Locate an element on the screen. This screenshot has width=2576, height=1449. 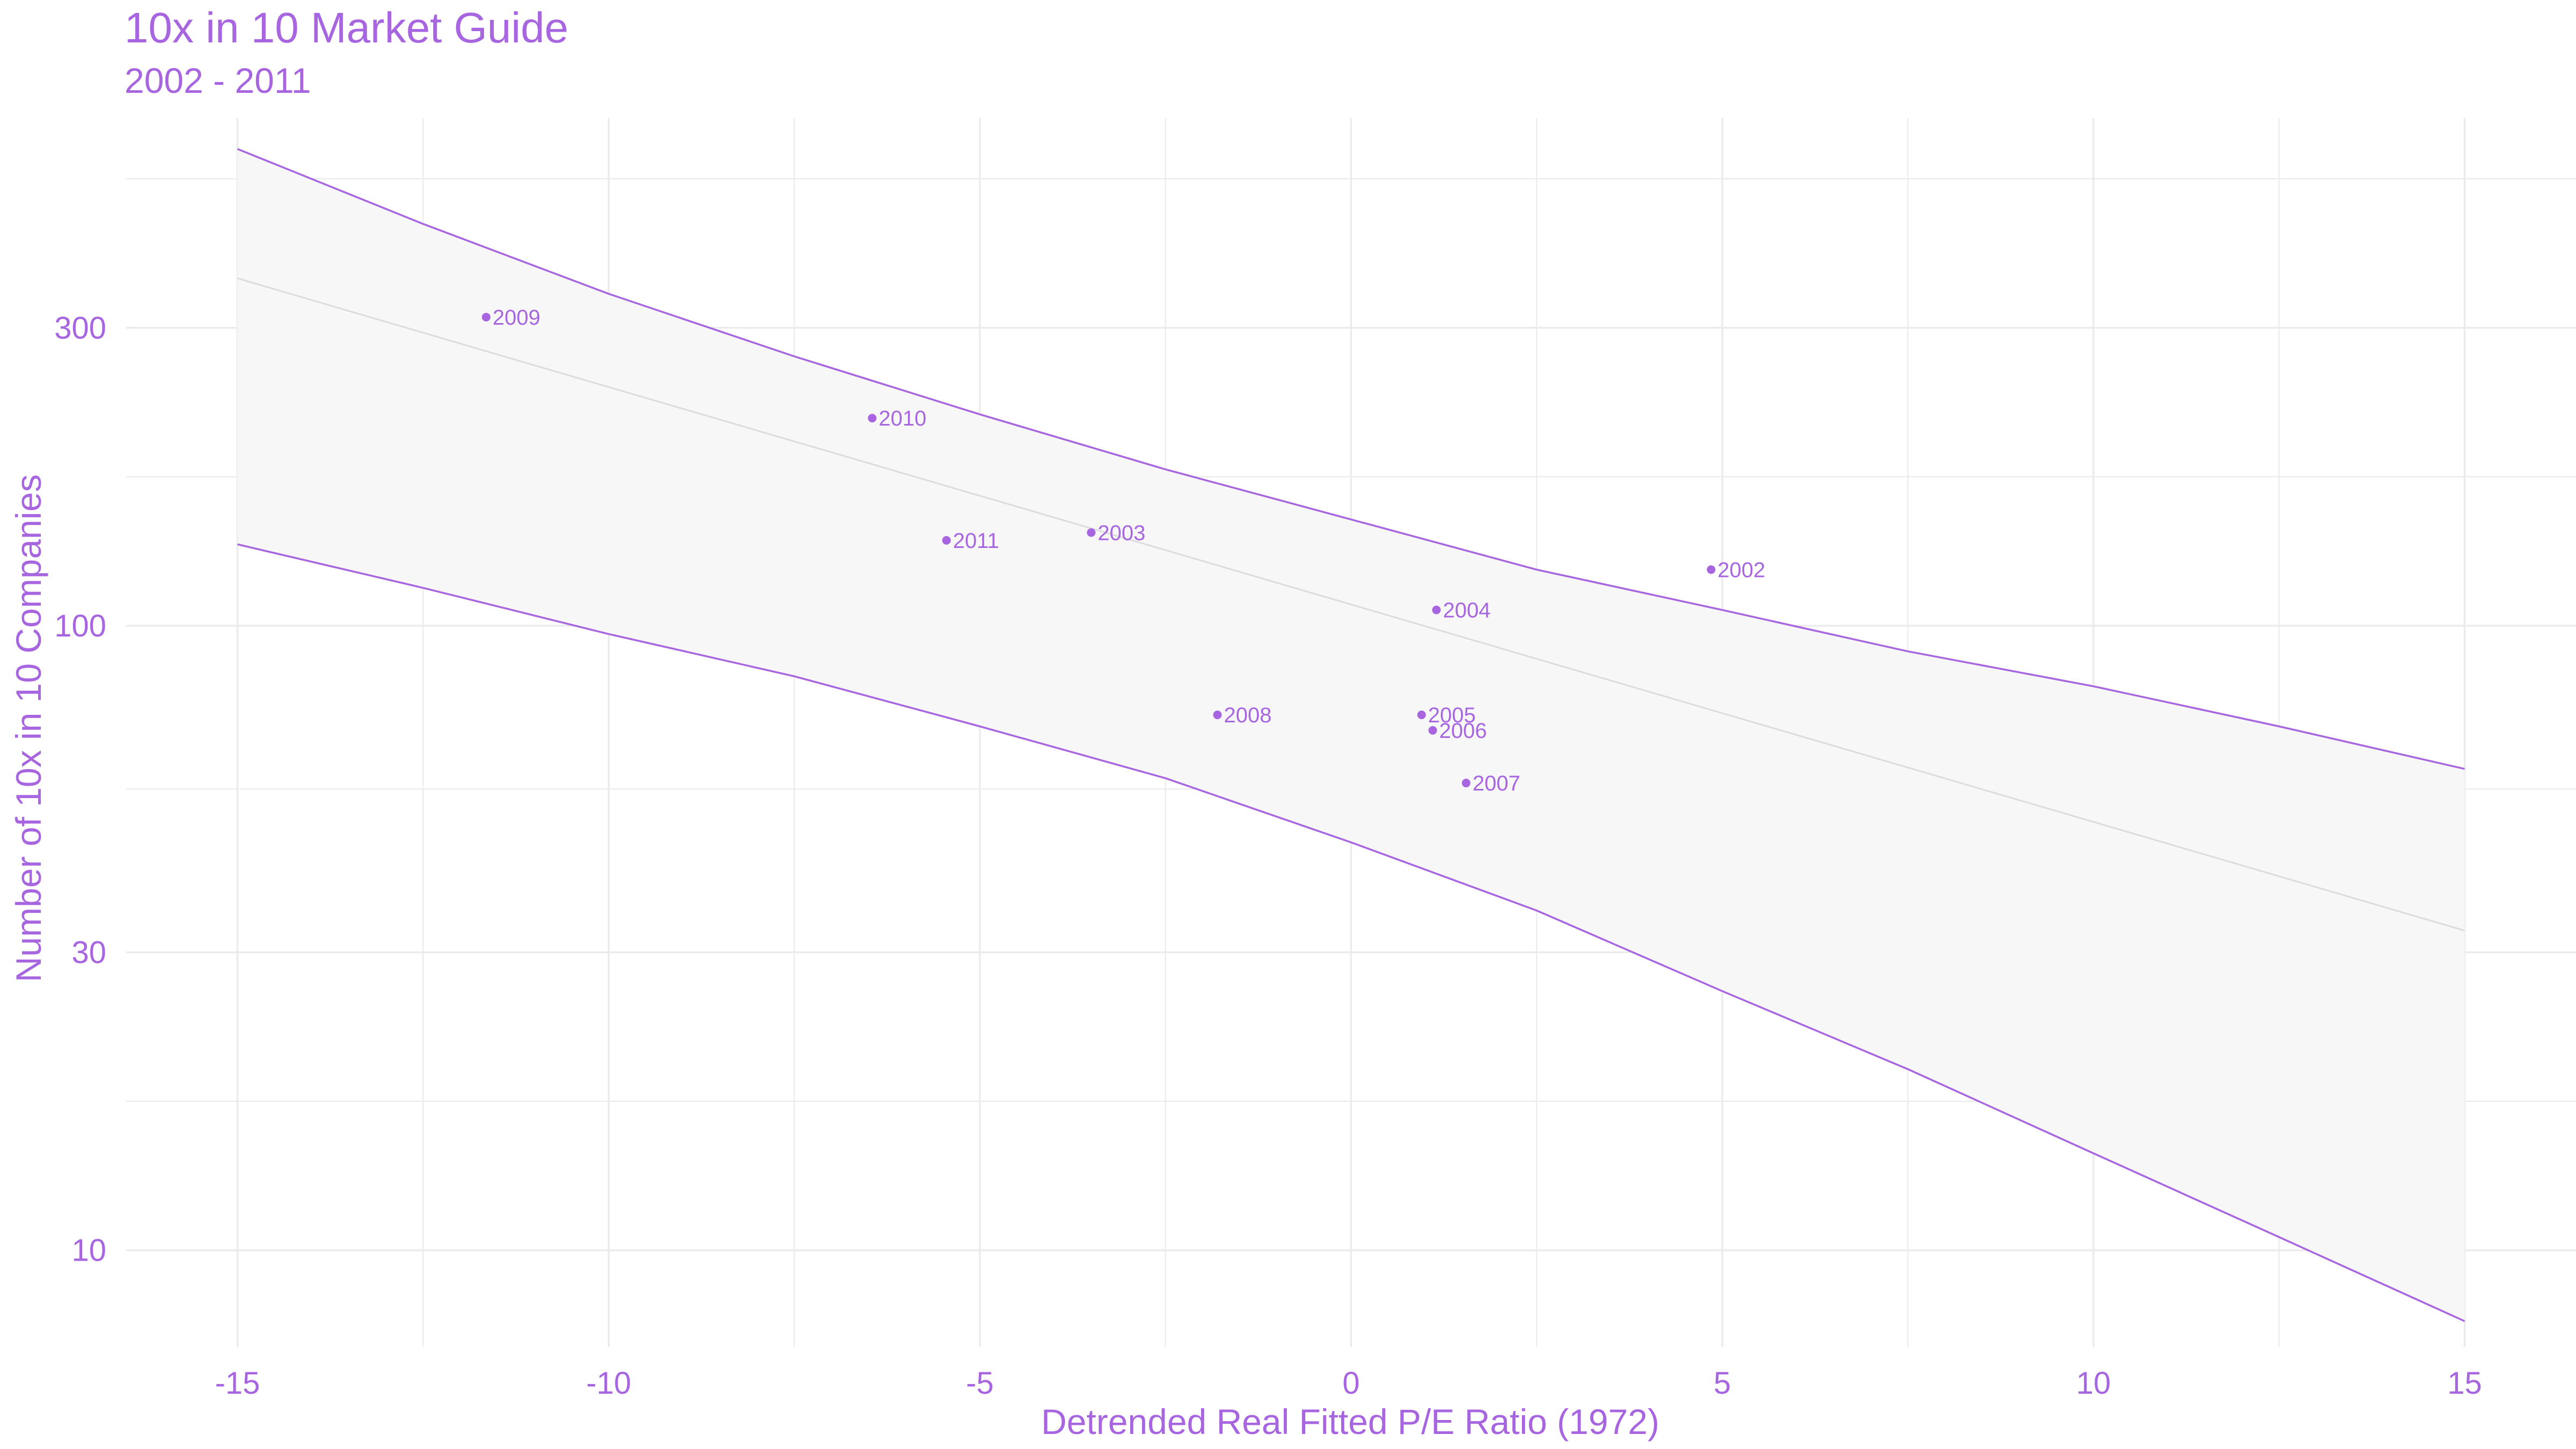
data-point-label-2004: 2004 is located at coordinates (1467, 611).